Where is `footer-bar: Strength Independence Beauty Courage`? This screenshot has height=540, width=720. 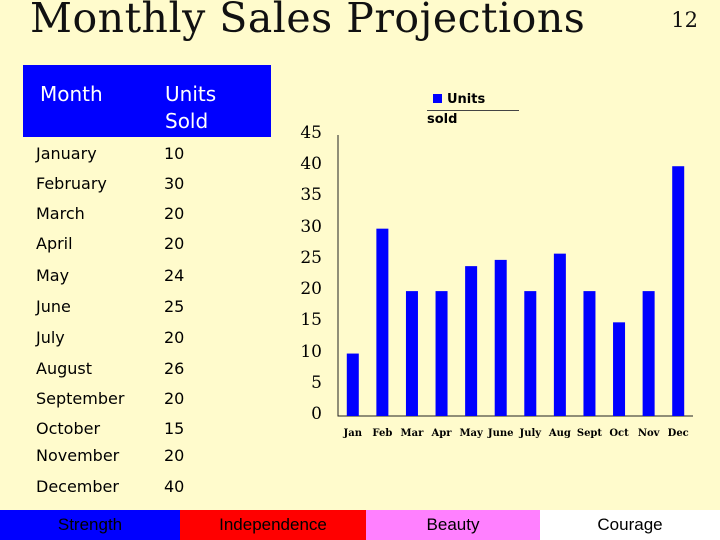
footer-bar: Strength Independence Beauty Courage is located at coordinates (360, 525).